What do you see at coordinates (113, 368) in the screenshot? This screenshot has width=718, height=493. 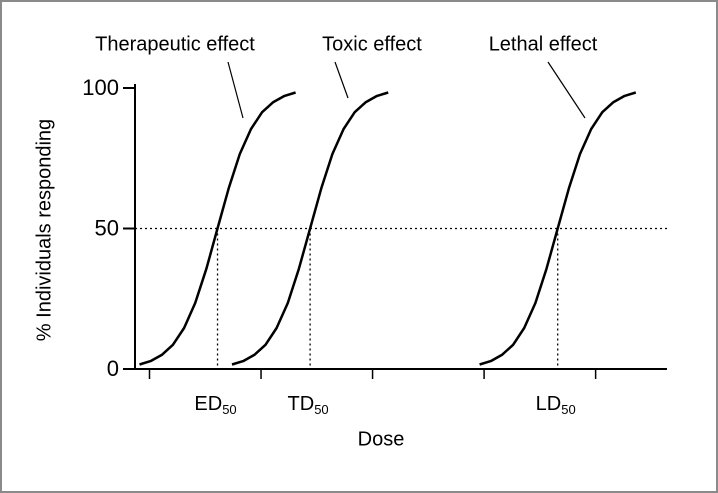 I see `y-tick-label: 0` at bounding box center [113, 368].